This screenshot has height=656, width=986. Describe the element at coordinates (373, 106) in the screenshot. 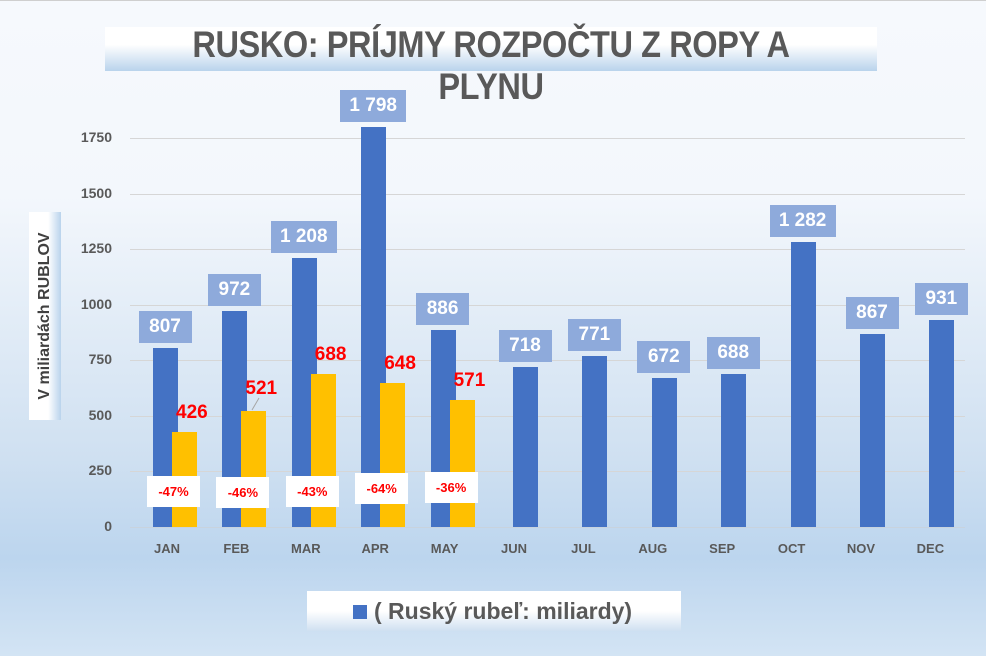

I see `data-label-apr: 1 798` at that location.